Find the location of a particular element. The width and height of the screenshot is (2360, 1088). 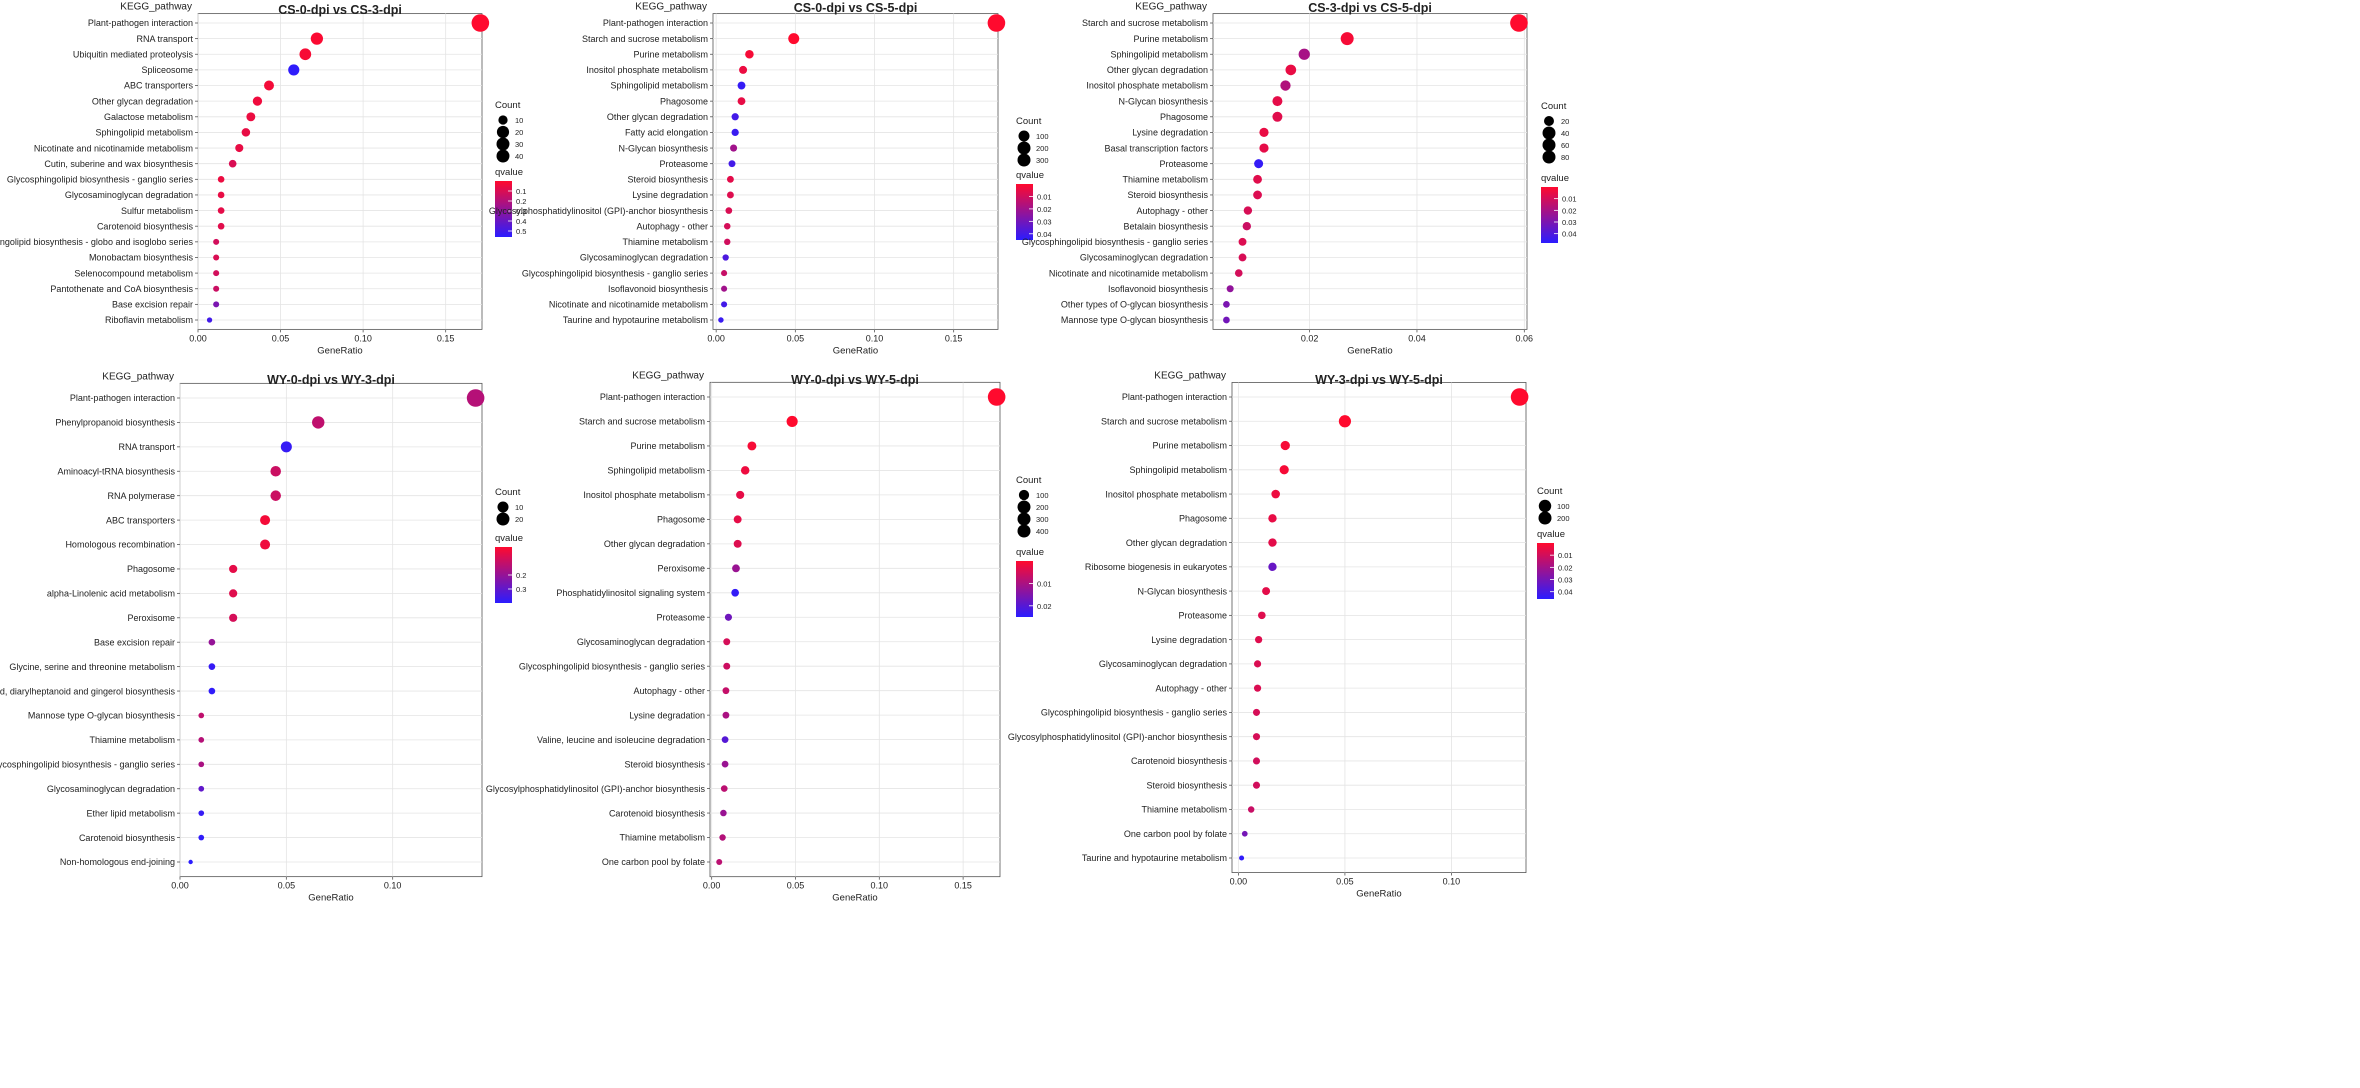

pathway-label: Isoflavonoid biosynthesis is located at coordinates (658, 289).